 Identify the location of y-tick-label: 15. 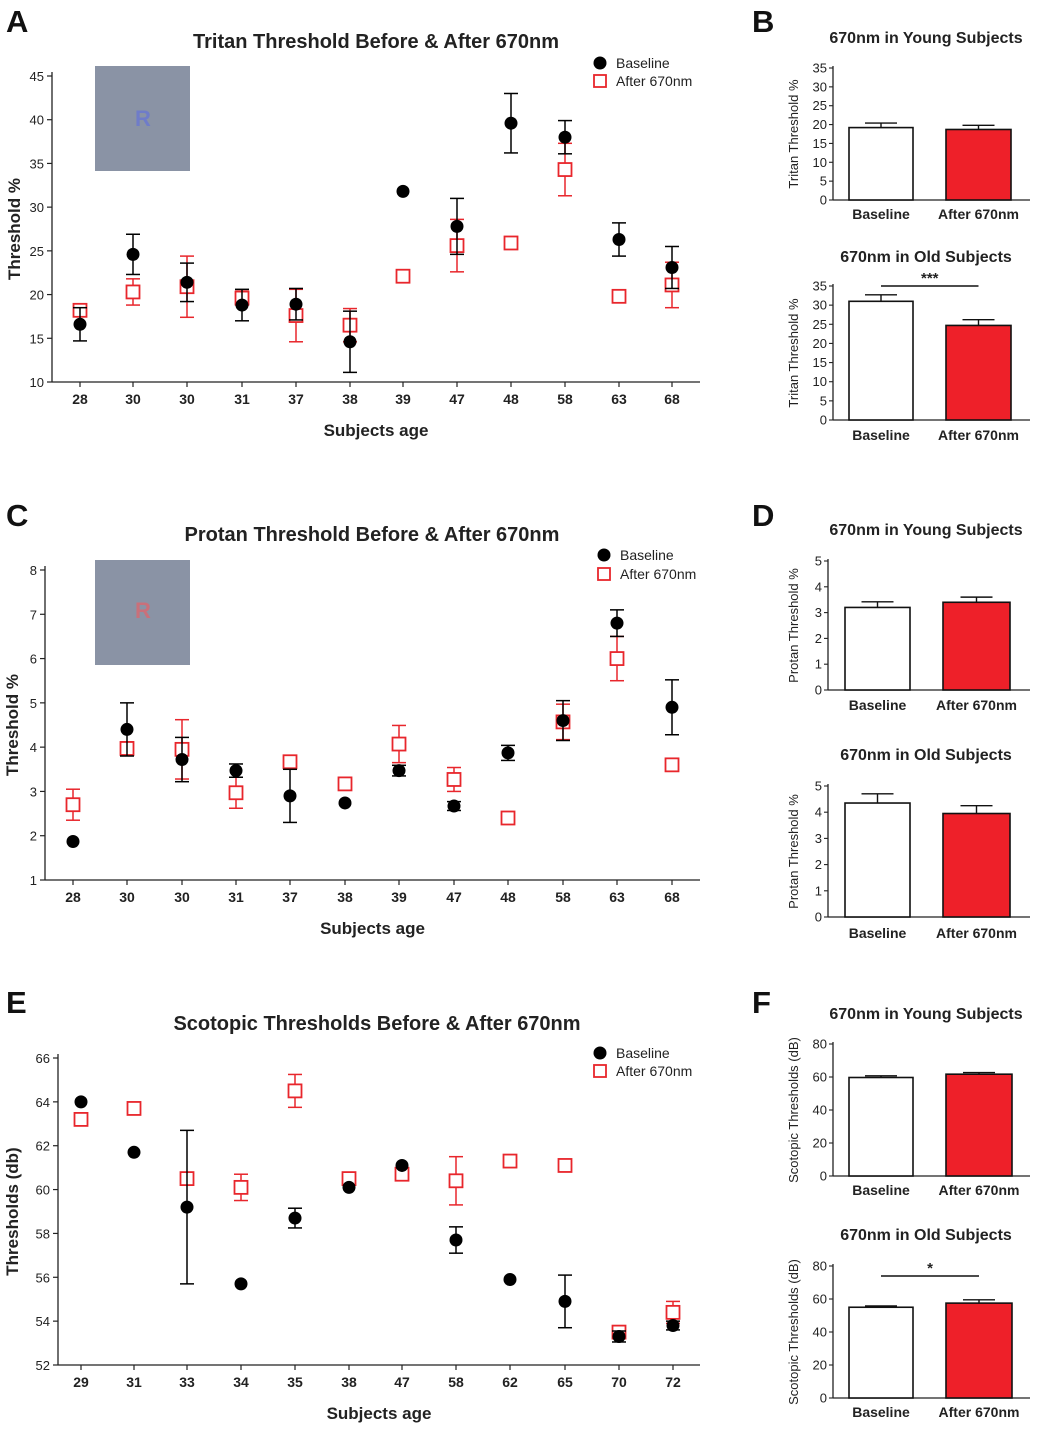
(37, 338).